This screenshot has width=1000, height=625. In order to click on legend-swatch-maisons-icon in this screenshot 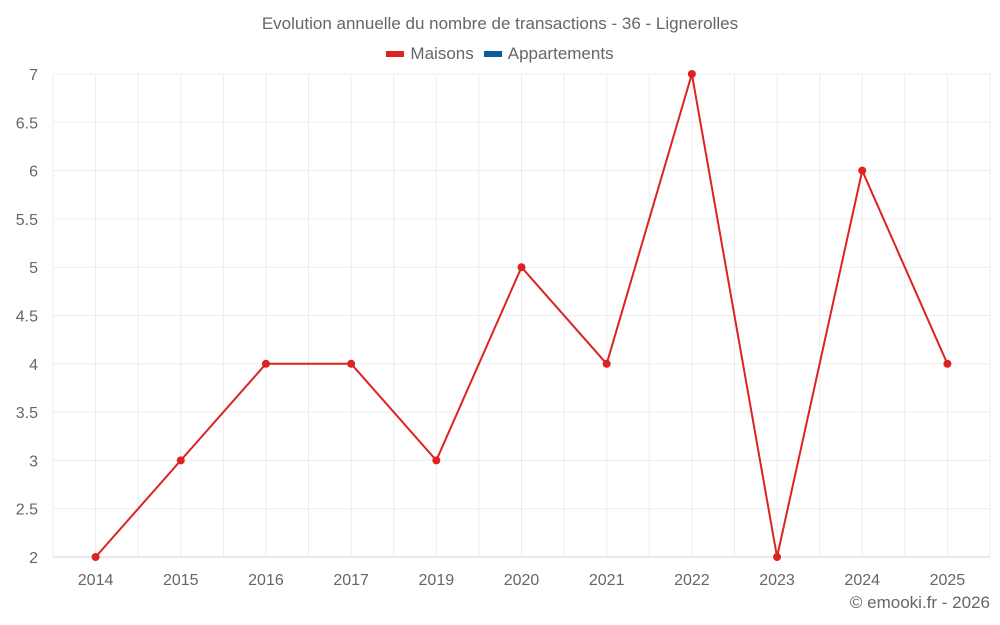, I will do `click(395, 54)`.